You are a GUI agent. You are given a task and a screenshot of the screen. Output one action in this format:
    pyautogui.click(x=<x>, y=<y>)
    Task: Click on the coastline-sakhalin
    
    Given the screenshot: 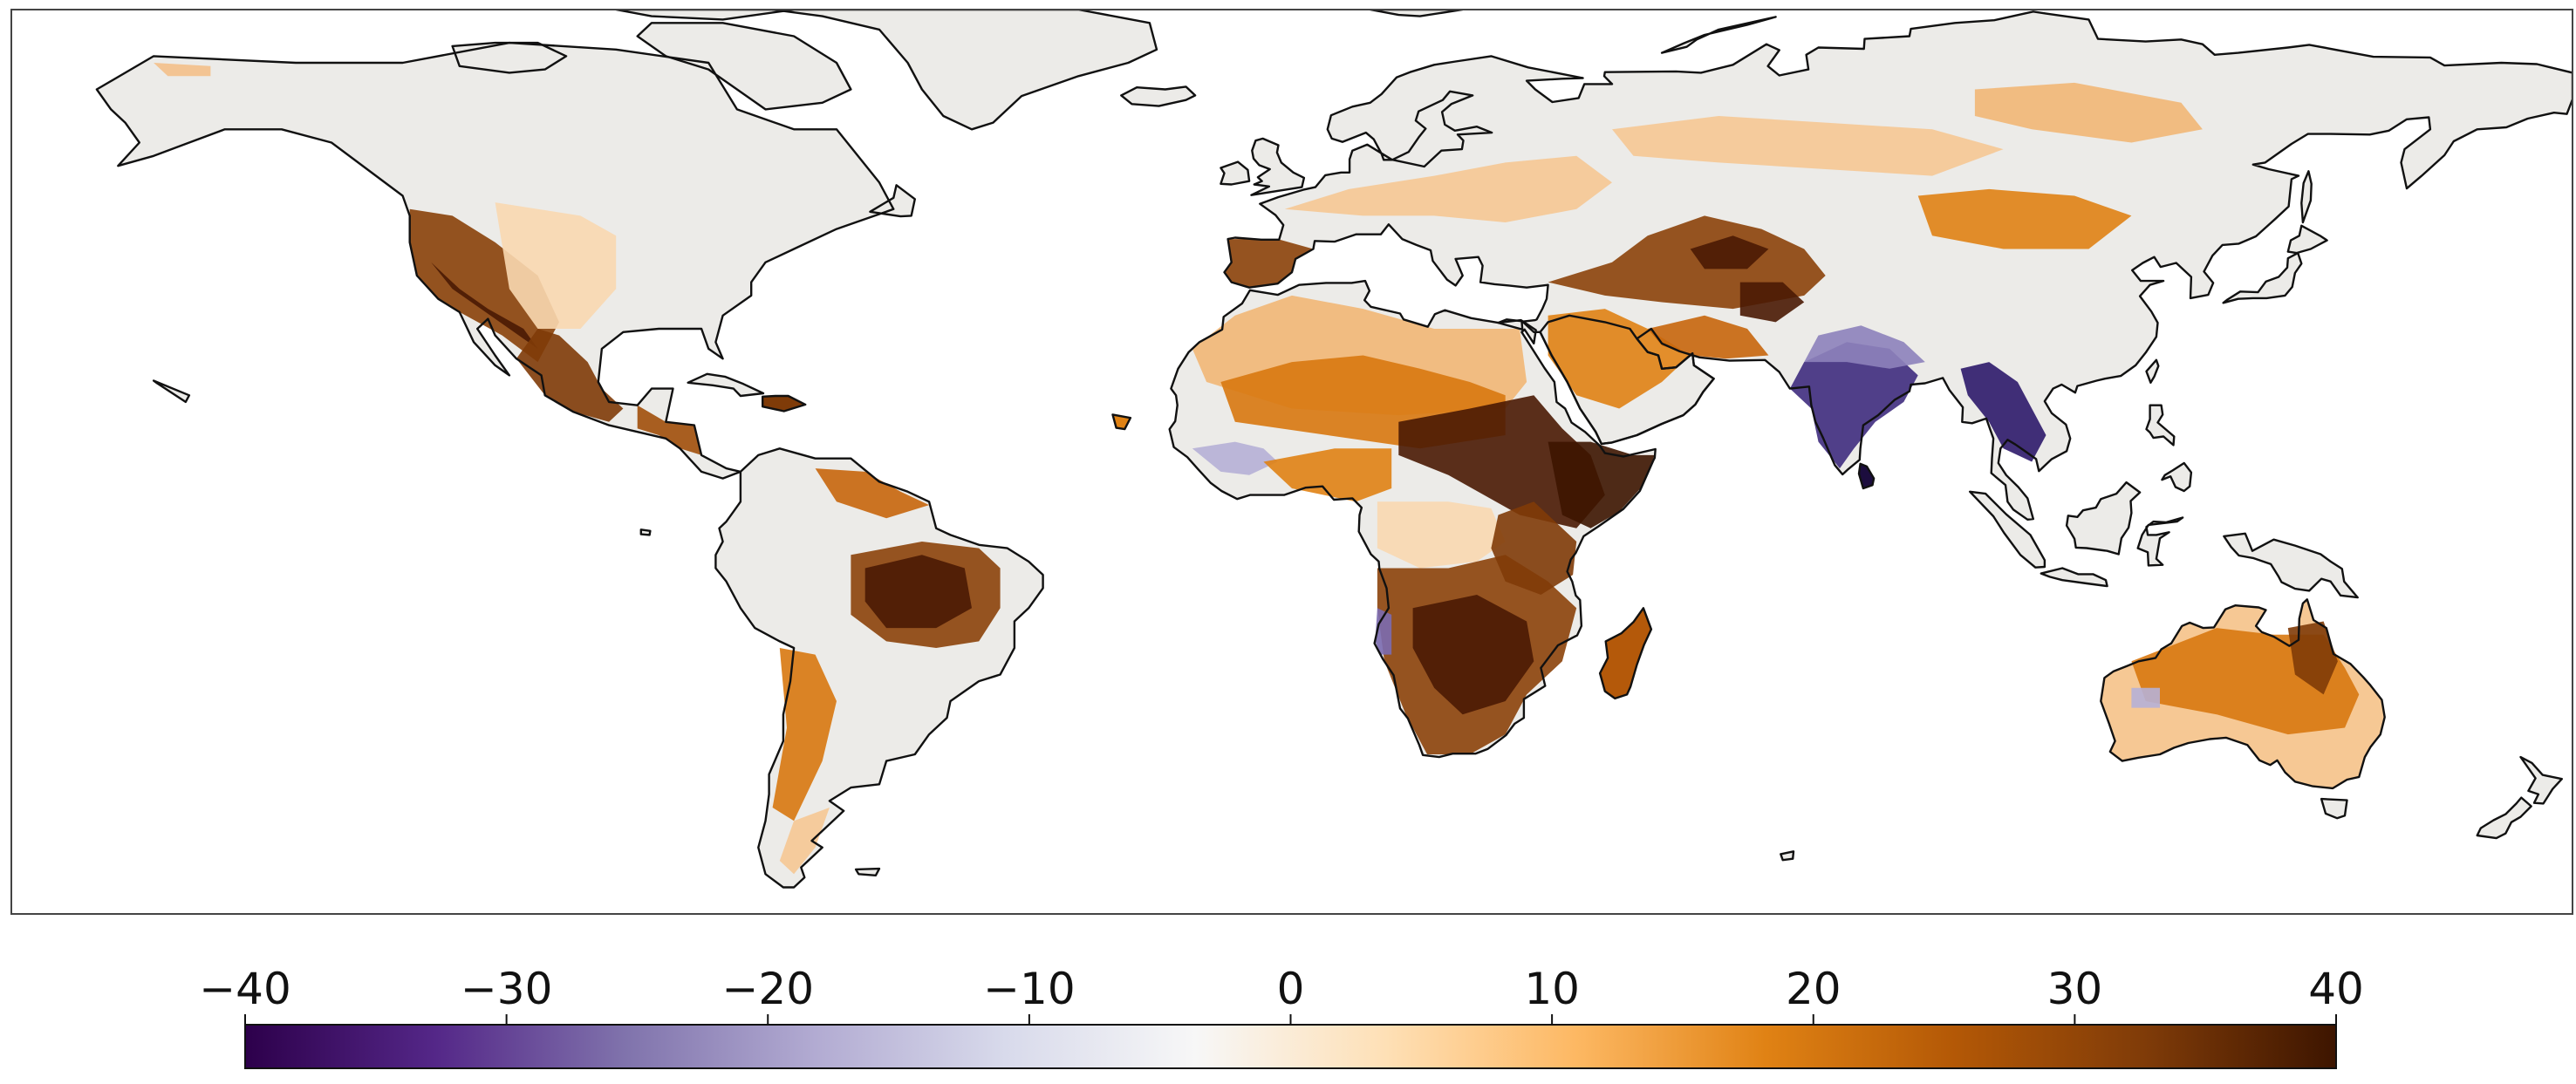 What is the action you would take?
    pyautogui.click(x=2306, y=197)
    